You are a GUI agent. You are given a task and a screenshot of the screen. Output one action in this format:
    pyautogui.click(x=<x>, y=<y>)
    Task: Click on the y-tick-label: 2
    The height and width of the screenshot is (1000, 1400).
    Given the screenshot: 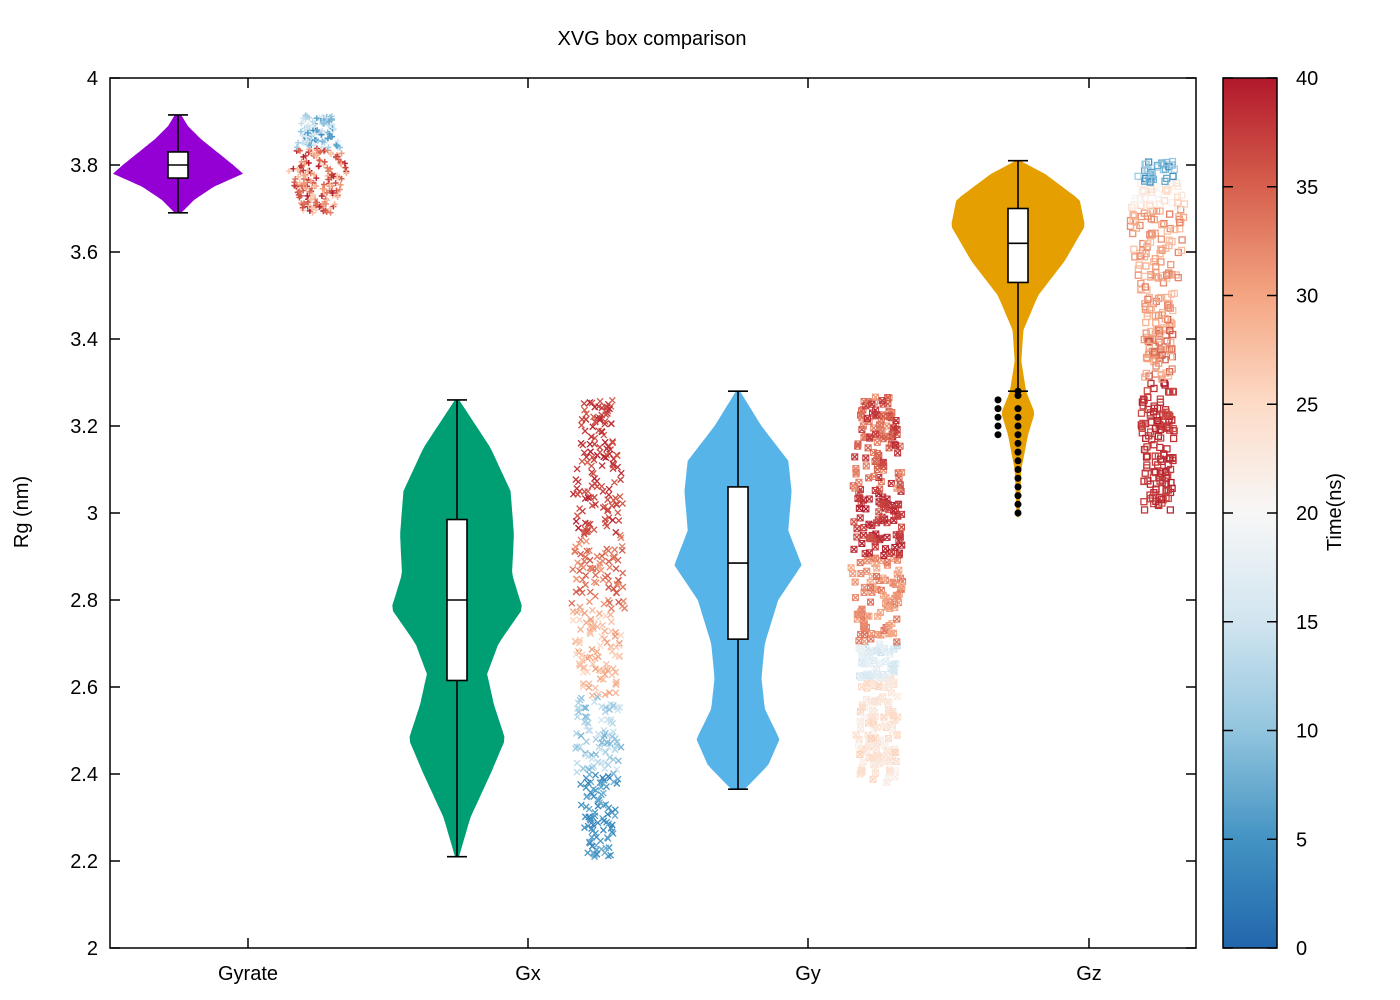 What is the action you would take?
    pyautogui.click(x=92, y=949)
    